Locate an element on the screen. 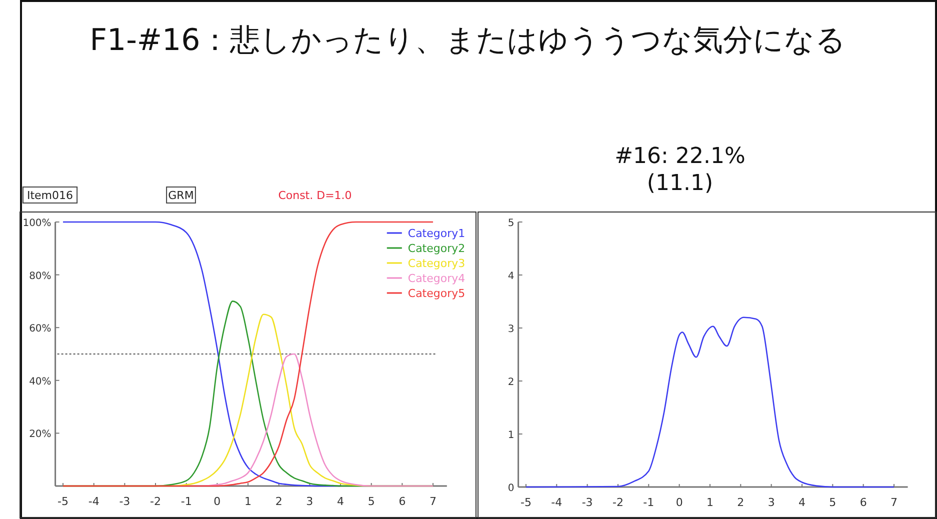 The height and width of the screenshot is (519, 937). legend-label: Category5 is located at coordinates (437, 293).